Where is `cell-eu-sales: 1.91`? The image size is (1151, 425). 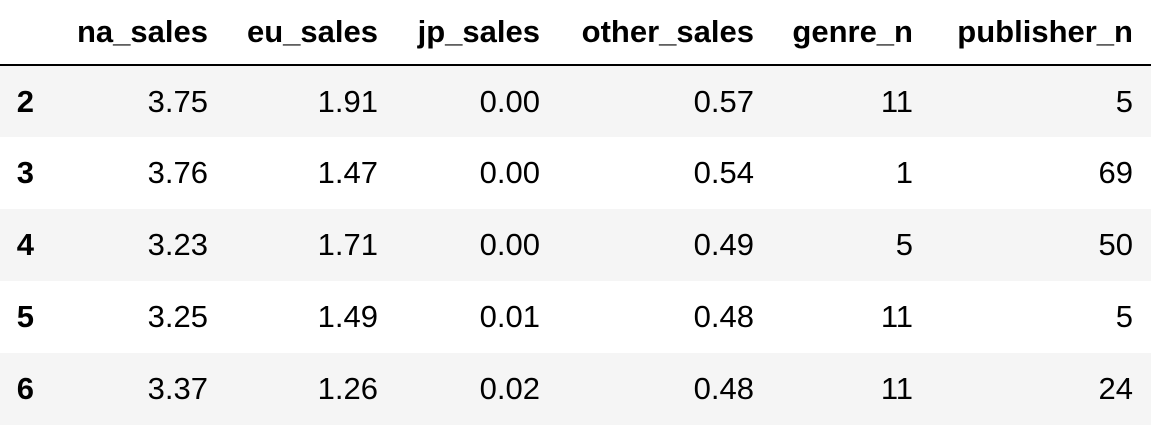
cell-eu-sales: 1.91 is located at coordinates (347, 101).